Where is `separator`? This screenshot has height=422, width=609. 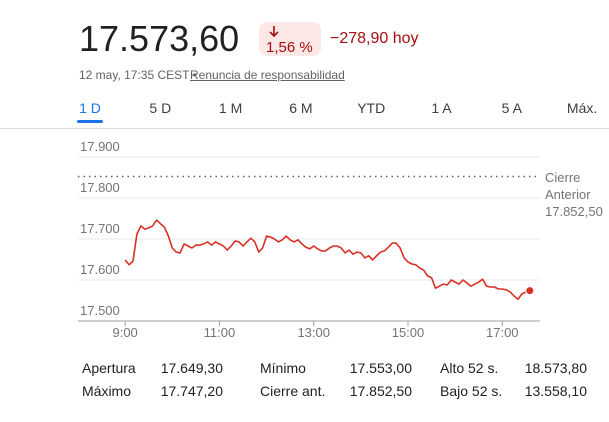 separator is located at coordinates (304, 128).